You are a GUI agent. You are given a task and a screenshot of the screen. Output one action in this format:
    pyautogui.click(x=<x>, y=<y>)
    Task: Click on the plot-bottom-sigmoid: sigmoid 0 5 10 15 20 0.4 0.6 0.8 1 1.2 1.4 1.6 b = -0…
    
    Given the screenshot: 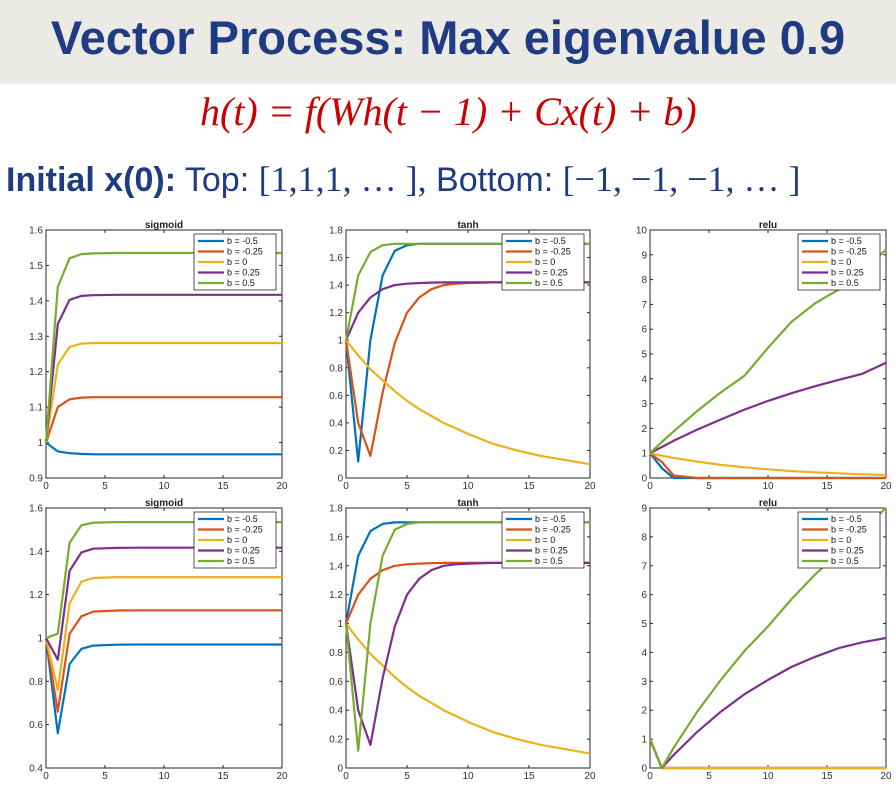 What is the action you would take?
    pyautogui.click(x=158, y=640)
    